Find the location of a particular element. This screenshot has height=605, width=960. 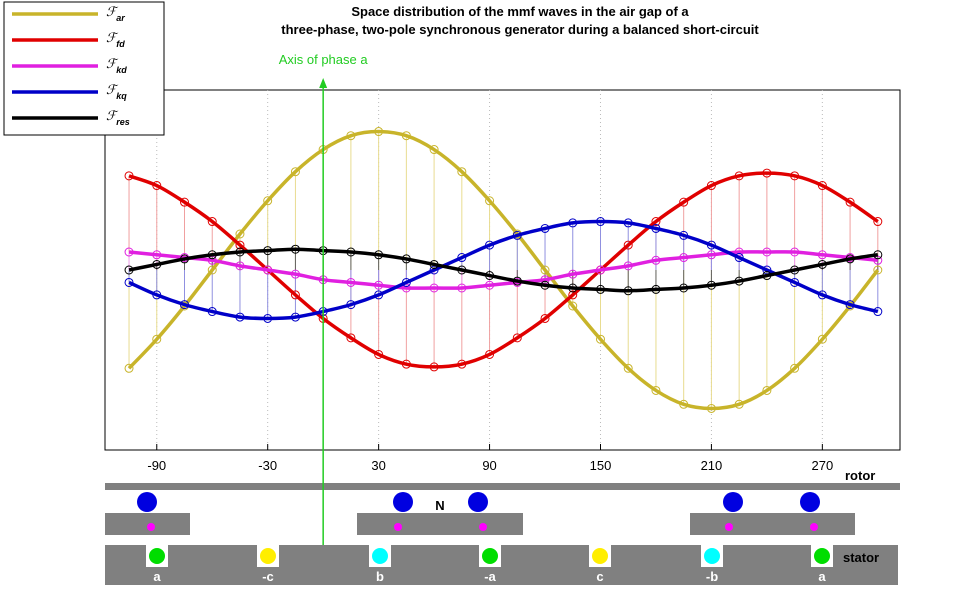

x-tick-label: -30 is located at coordinates (267, 465).